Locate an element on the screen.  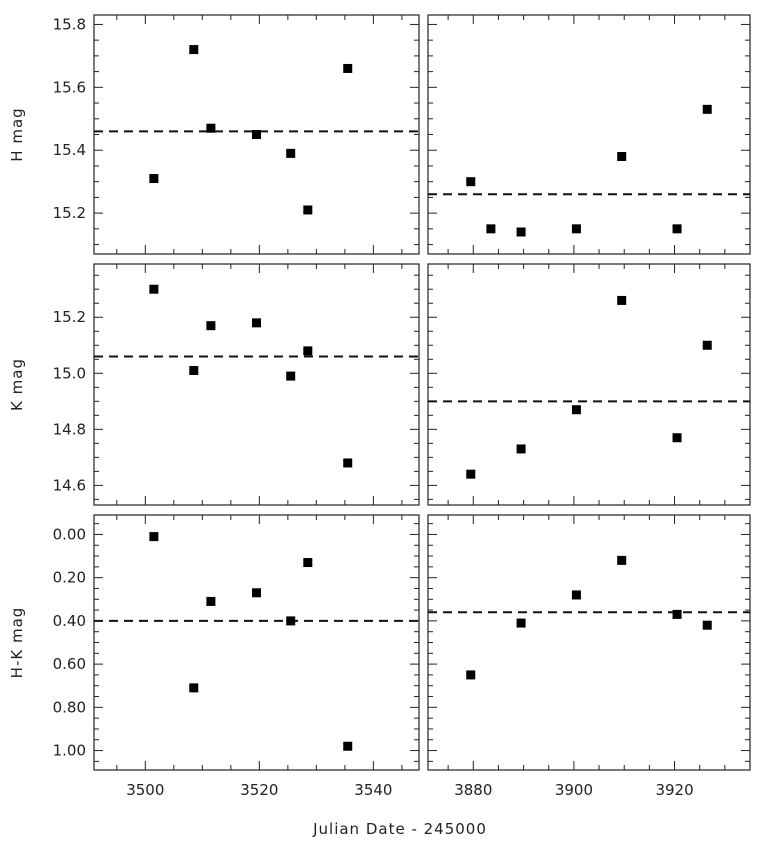
y-tick-label: 0.00 is located at coordinates (69, 534).